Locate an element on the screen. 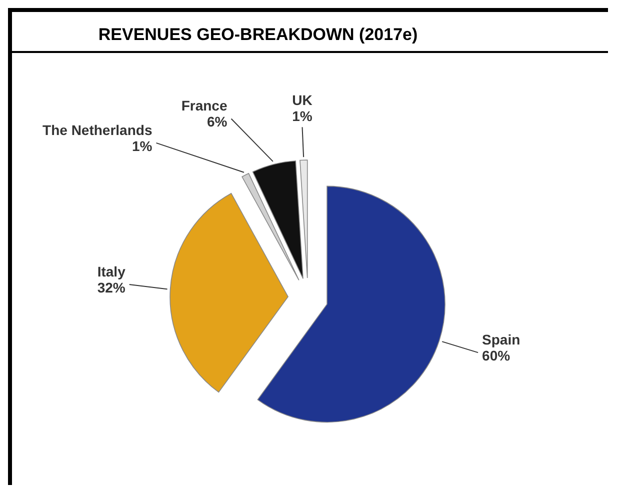  data-label: 6% is located at coordinates (217, 122).